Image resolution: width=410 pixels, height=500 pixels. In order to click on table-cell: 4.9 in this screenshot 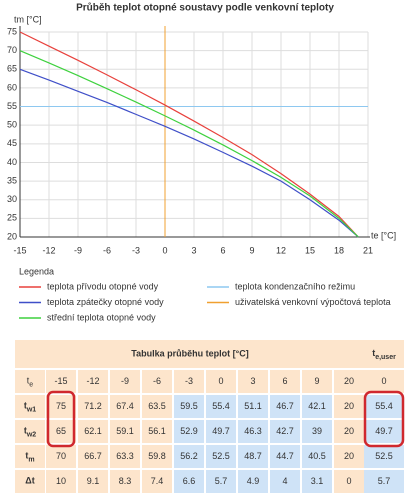, I will do `click(253, 481)`.